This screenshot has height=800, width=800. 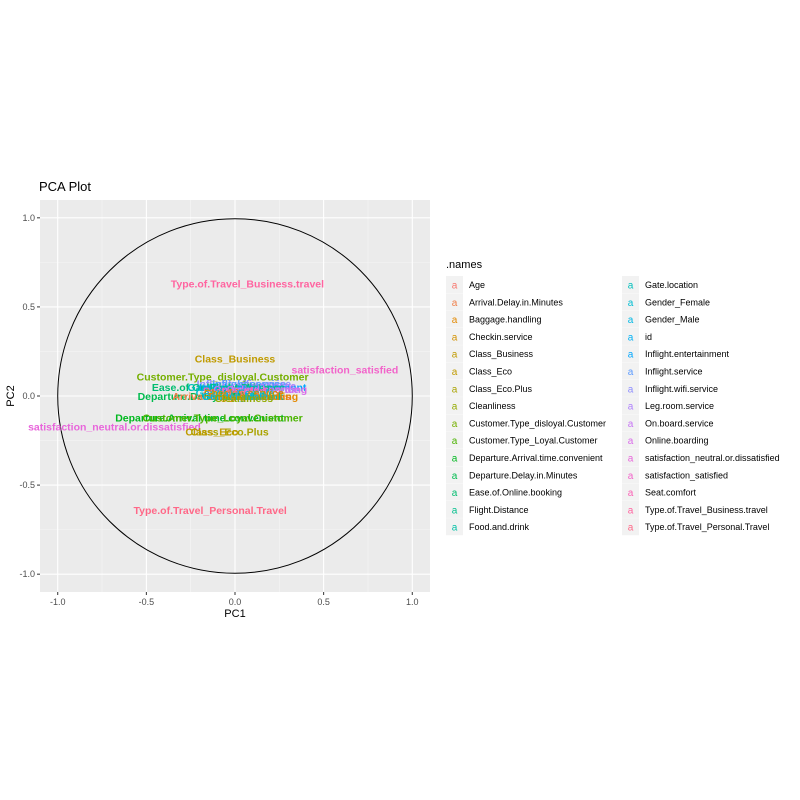 What do you see at coordinates (677, 302) in the screenshot?
I see `legend-item-label: Gender_Female` at bounding box center [677, 302].